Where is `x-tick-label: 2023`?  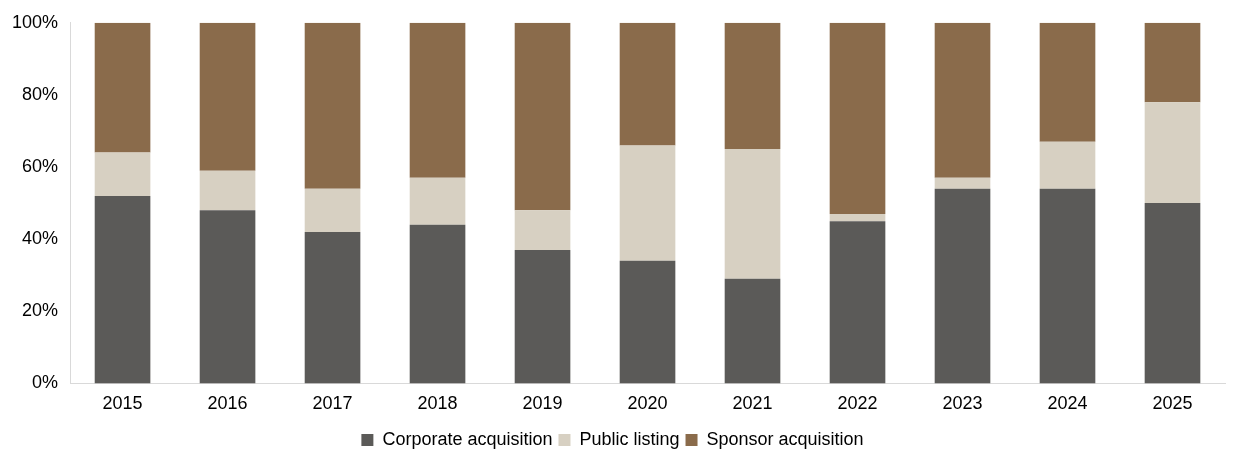 x-tick-label: 2023 is located at coordinates (962, 403).